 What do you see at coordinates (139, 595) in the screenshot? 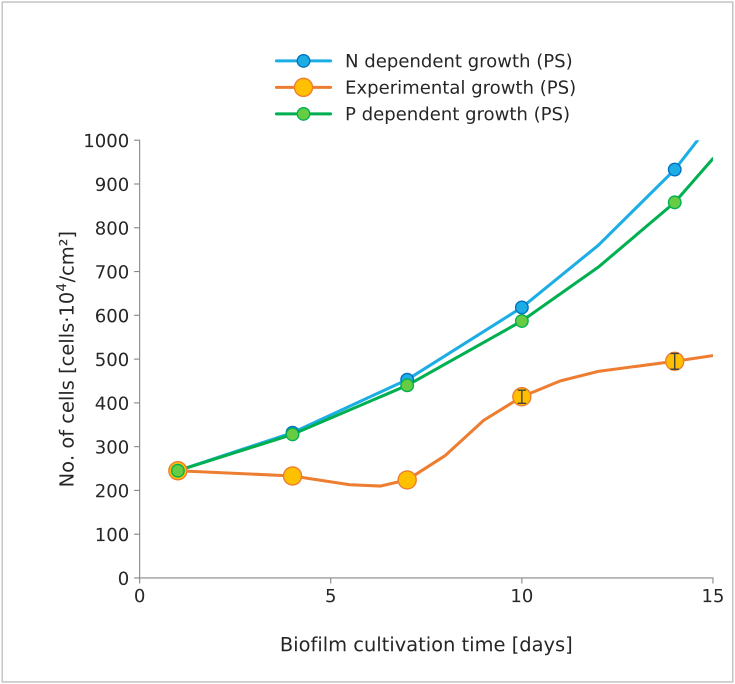
I see `x-tick-label: 0` at bounding box center [139, 595].